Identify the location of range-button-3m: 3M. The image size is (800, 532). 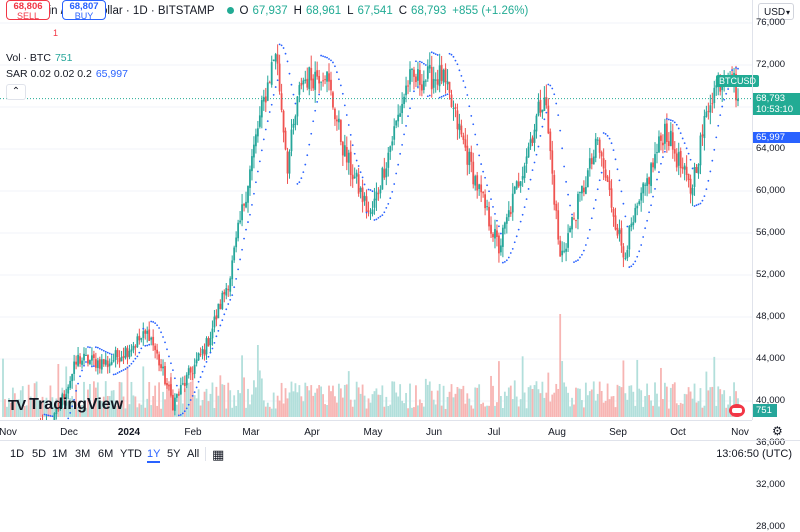
(83, 454).